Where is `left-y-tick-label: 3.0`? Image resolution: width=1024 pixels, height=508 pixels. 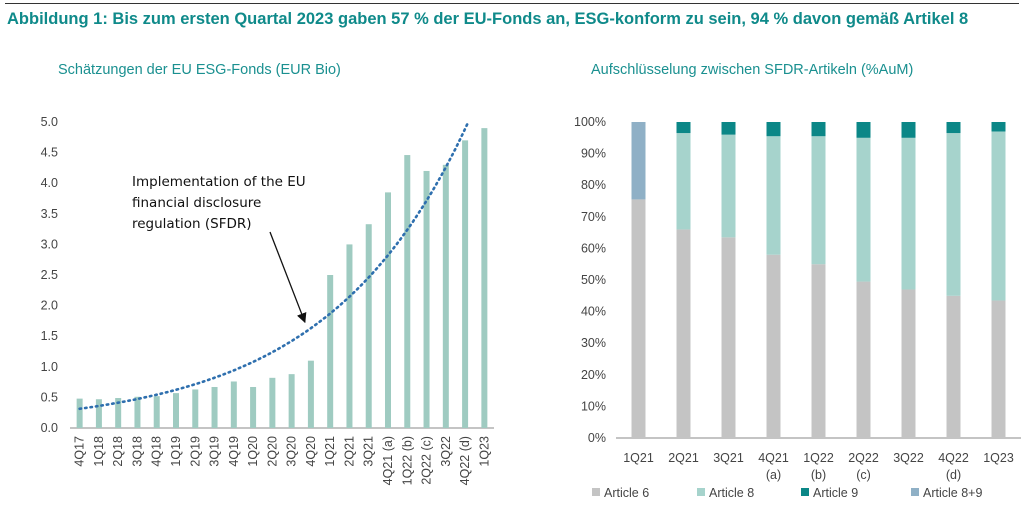
left-y-tick-label: 3.0 is located at coordinates (49, 244).